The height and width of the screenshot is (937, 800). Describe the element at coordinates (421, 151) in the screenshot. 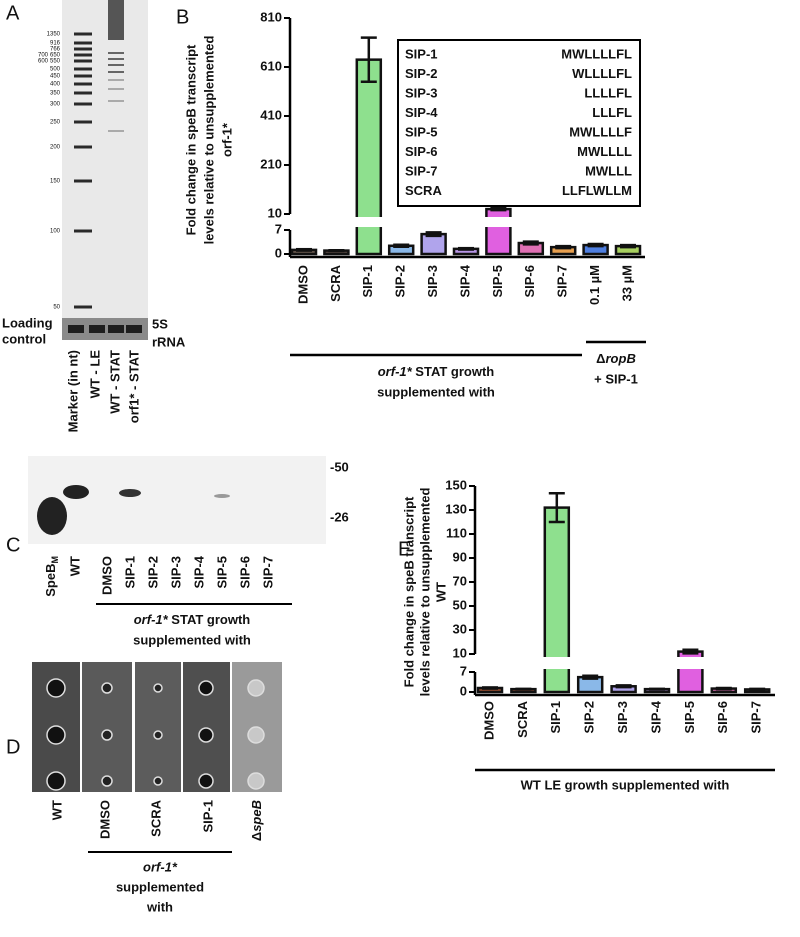

I see `inset-name: SIP-6` at that location.